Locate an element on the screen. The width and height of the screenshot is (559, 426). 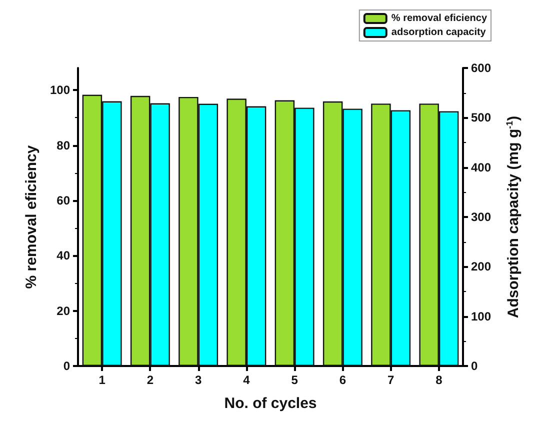
y-tick-label: 60 is located at coordinates (63, 200).